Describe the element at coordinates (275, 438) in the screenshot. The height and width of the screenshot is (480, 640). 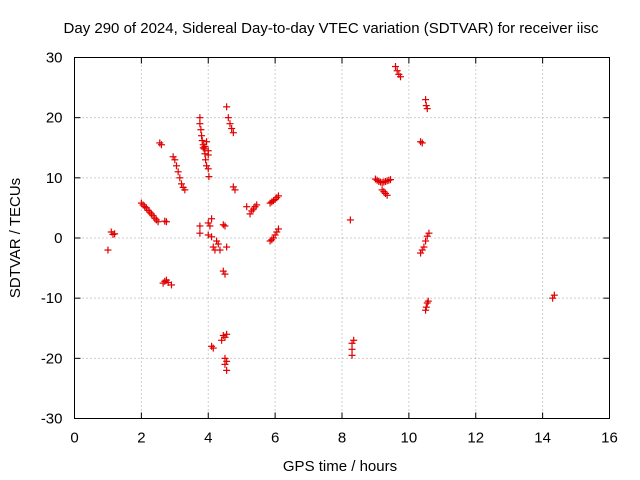
I see `x-tick-label: 6` at that location.